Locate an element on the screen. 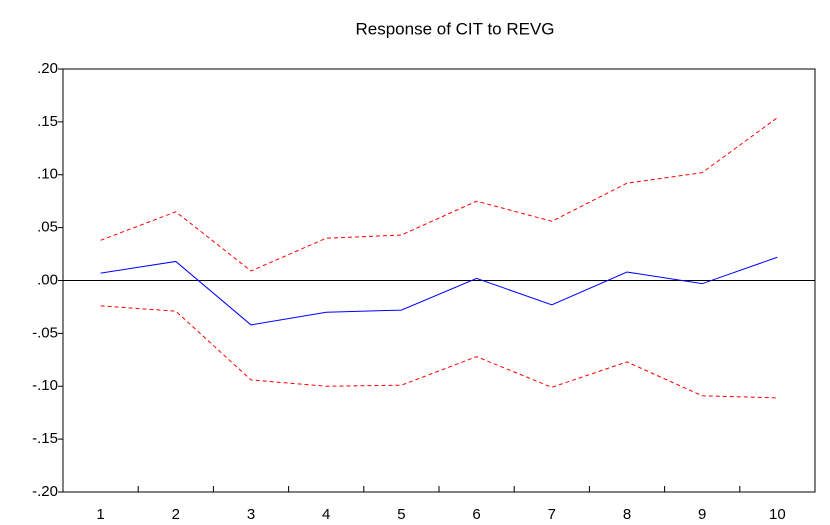 Image resolution: width=830 pixels, height=525 pixels. y-tick-label: -.10 is located at coordinates (45, 385).